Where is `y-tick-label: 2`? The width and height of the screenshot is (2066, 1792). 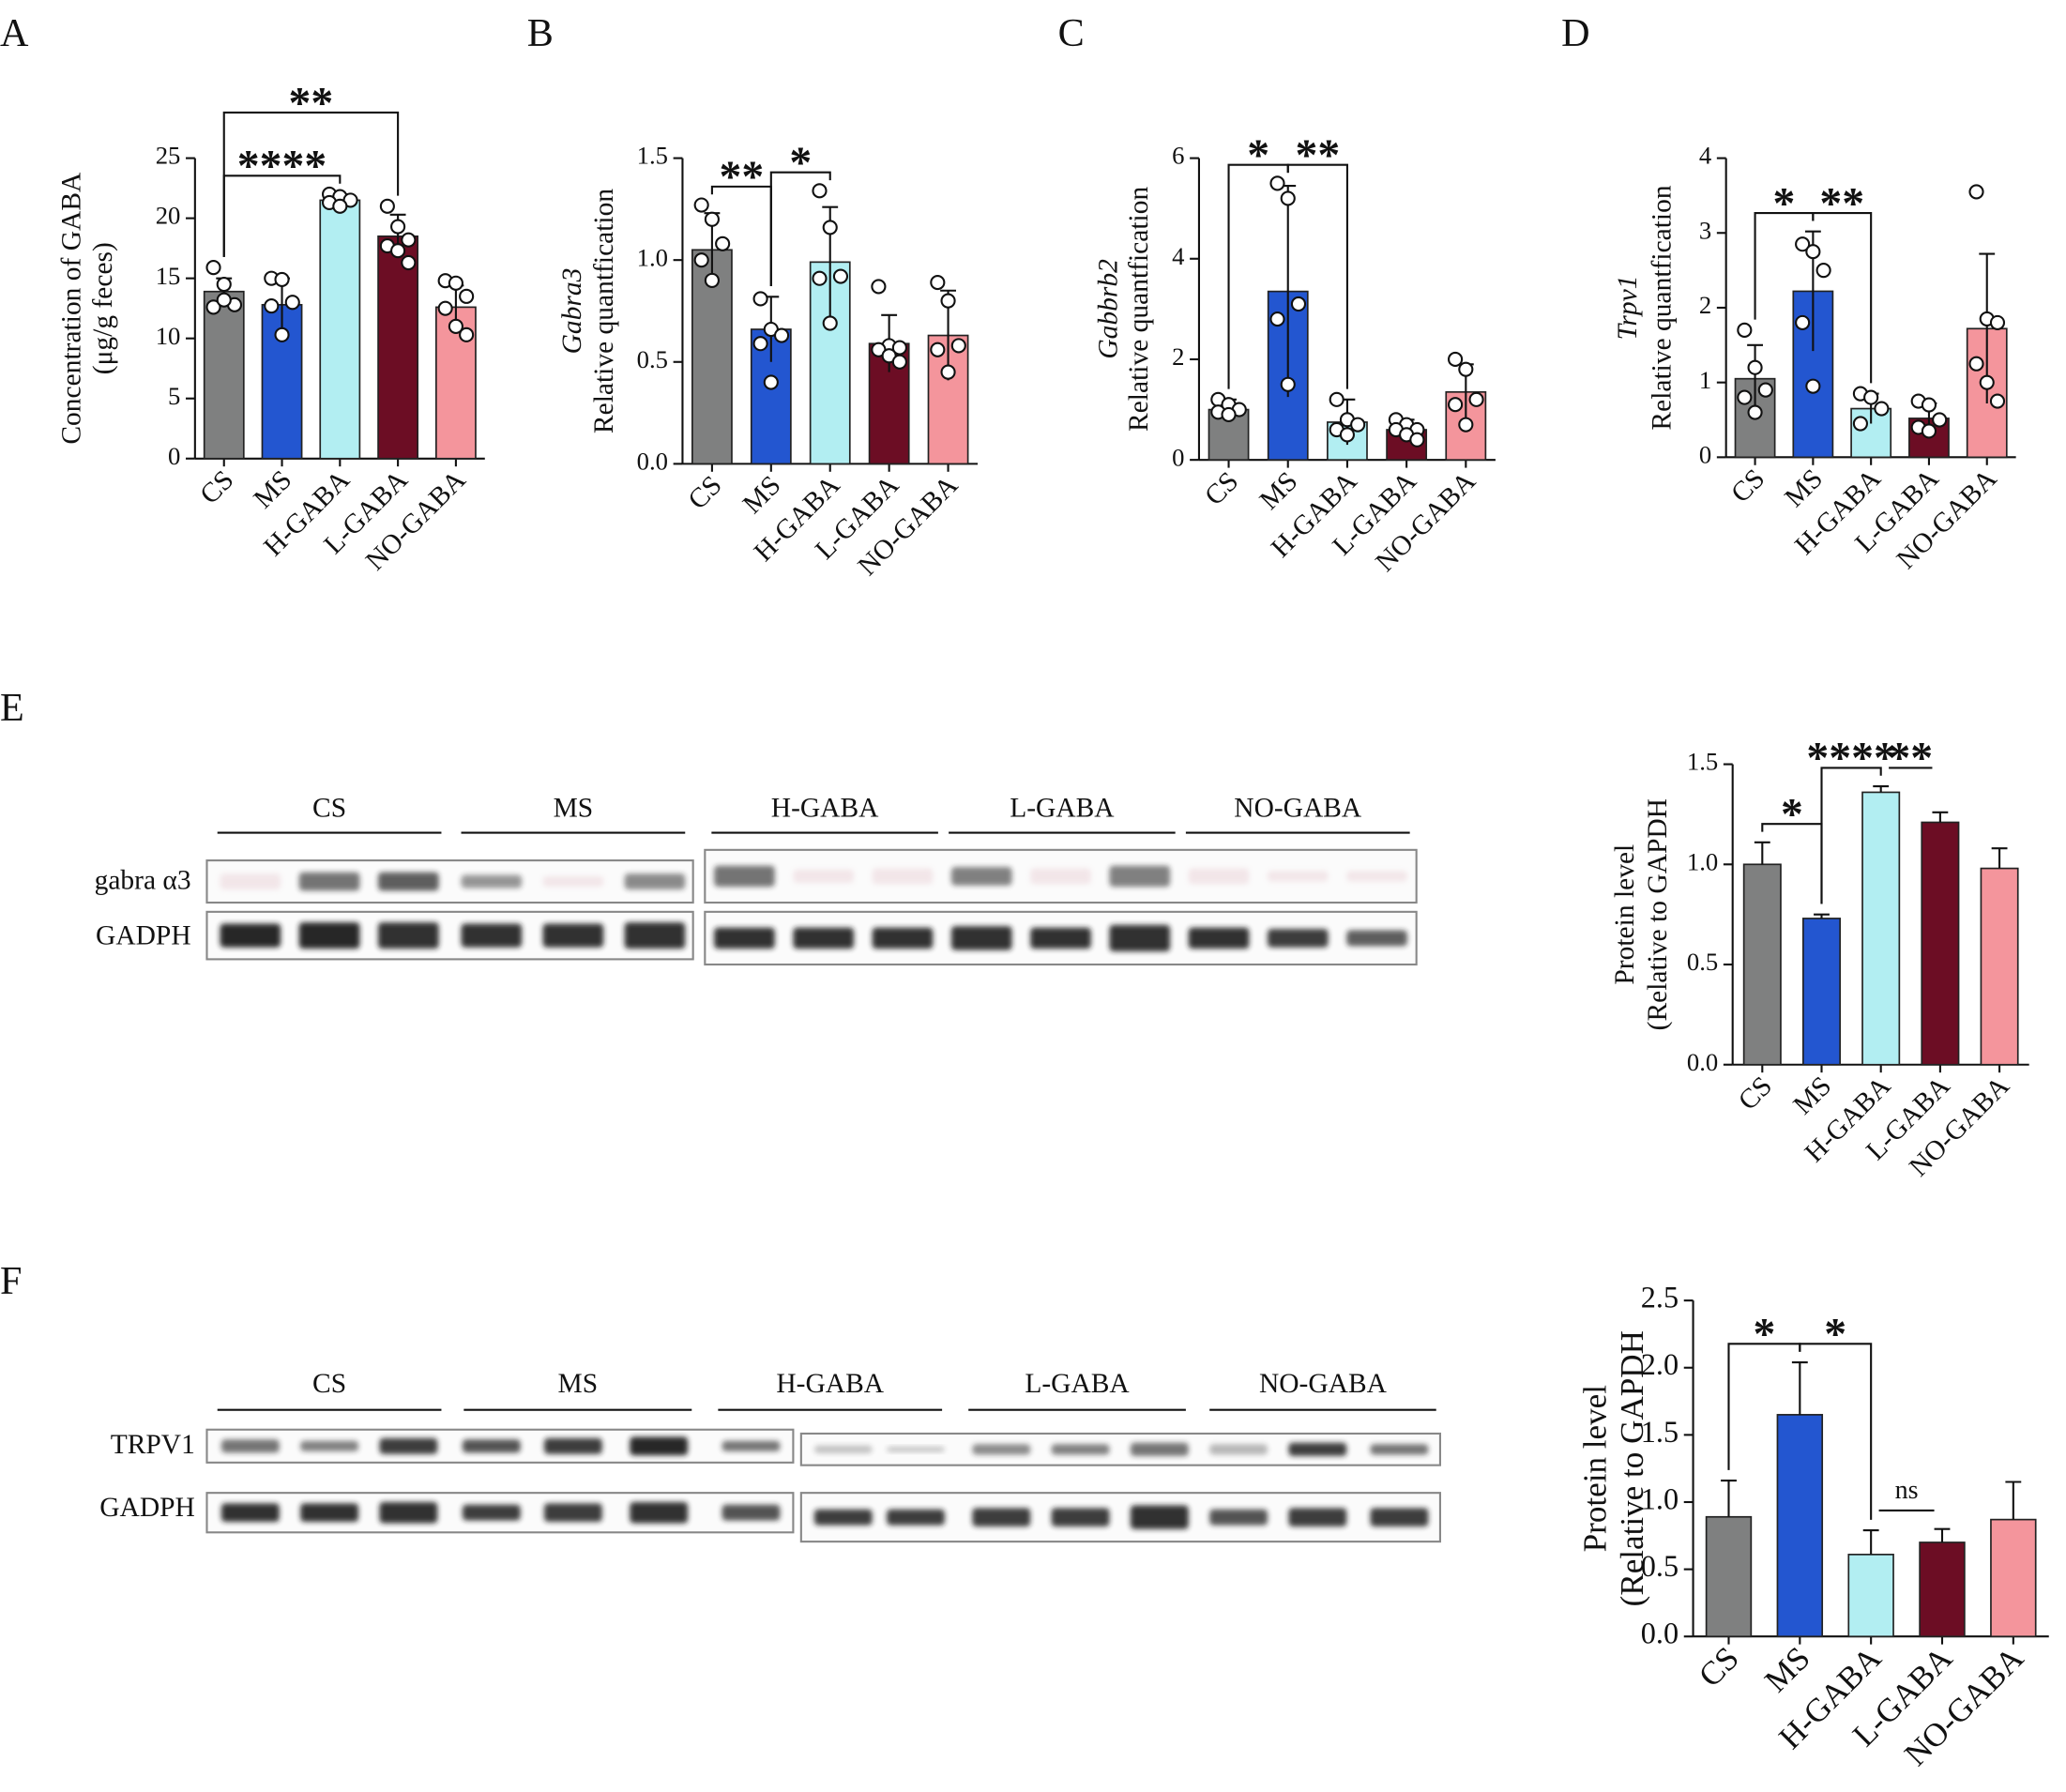
y-tick-label: 2 is located at coordinates (1705, 305).